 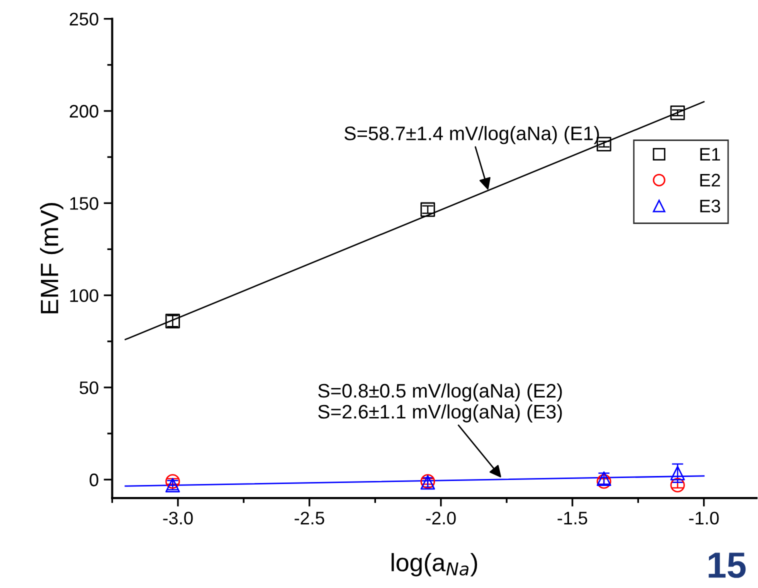 I want to click on y-tick-label: 200, so click(x=84, y=111).